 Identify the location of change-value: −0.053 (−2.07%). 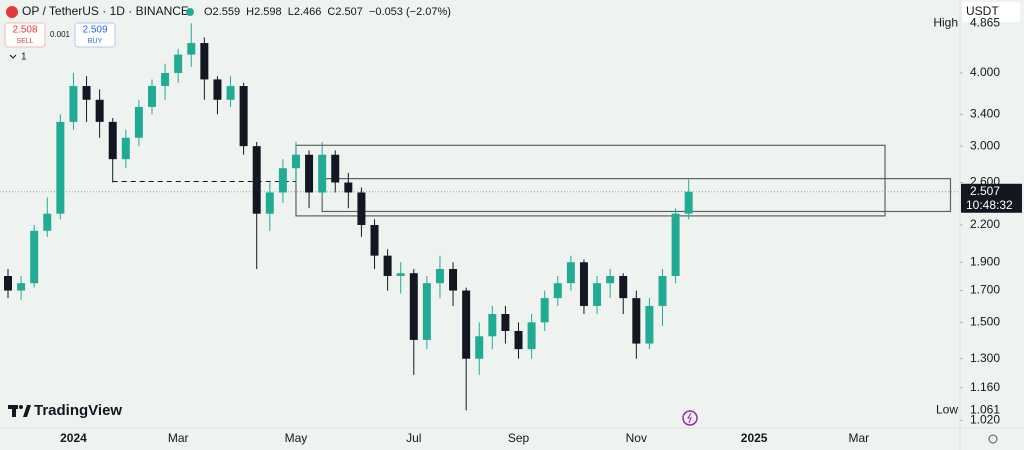
(410, 12).